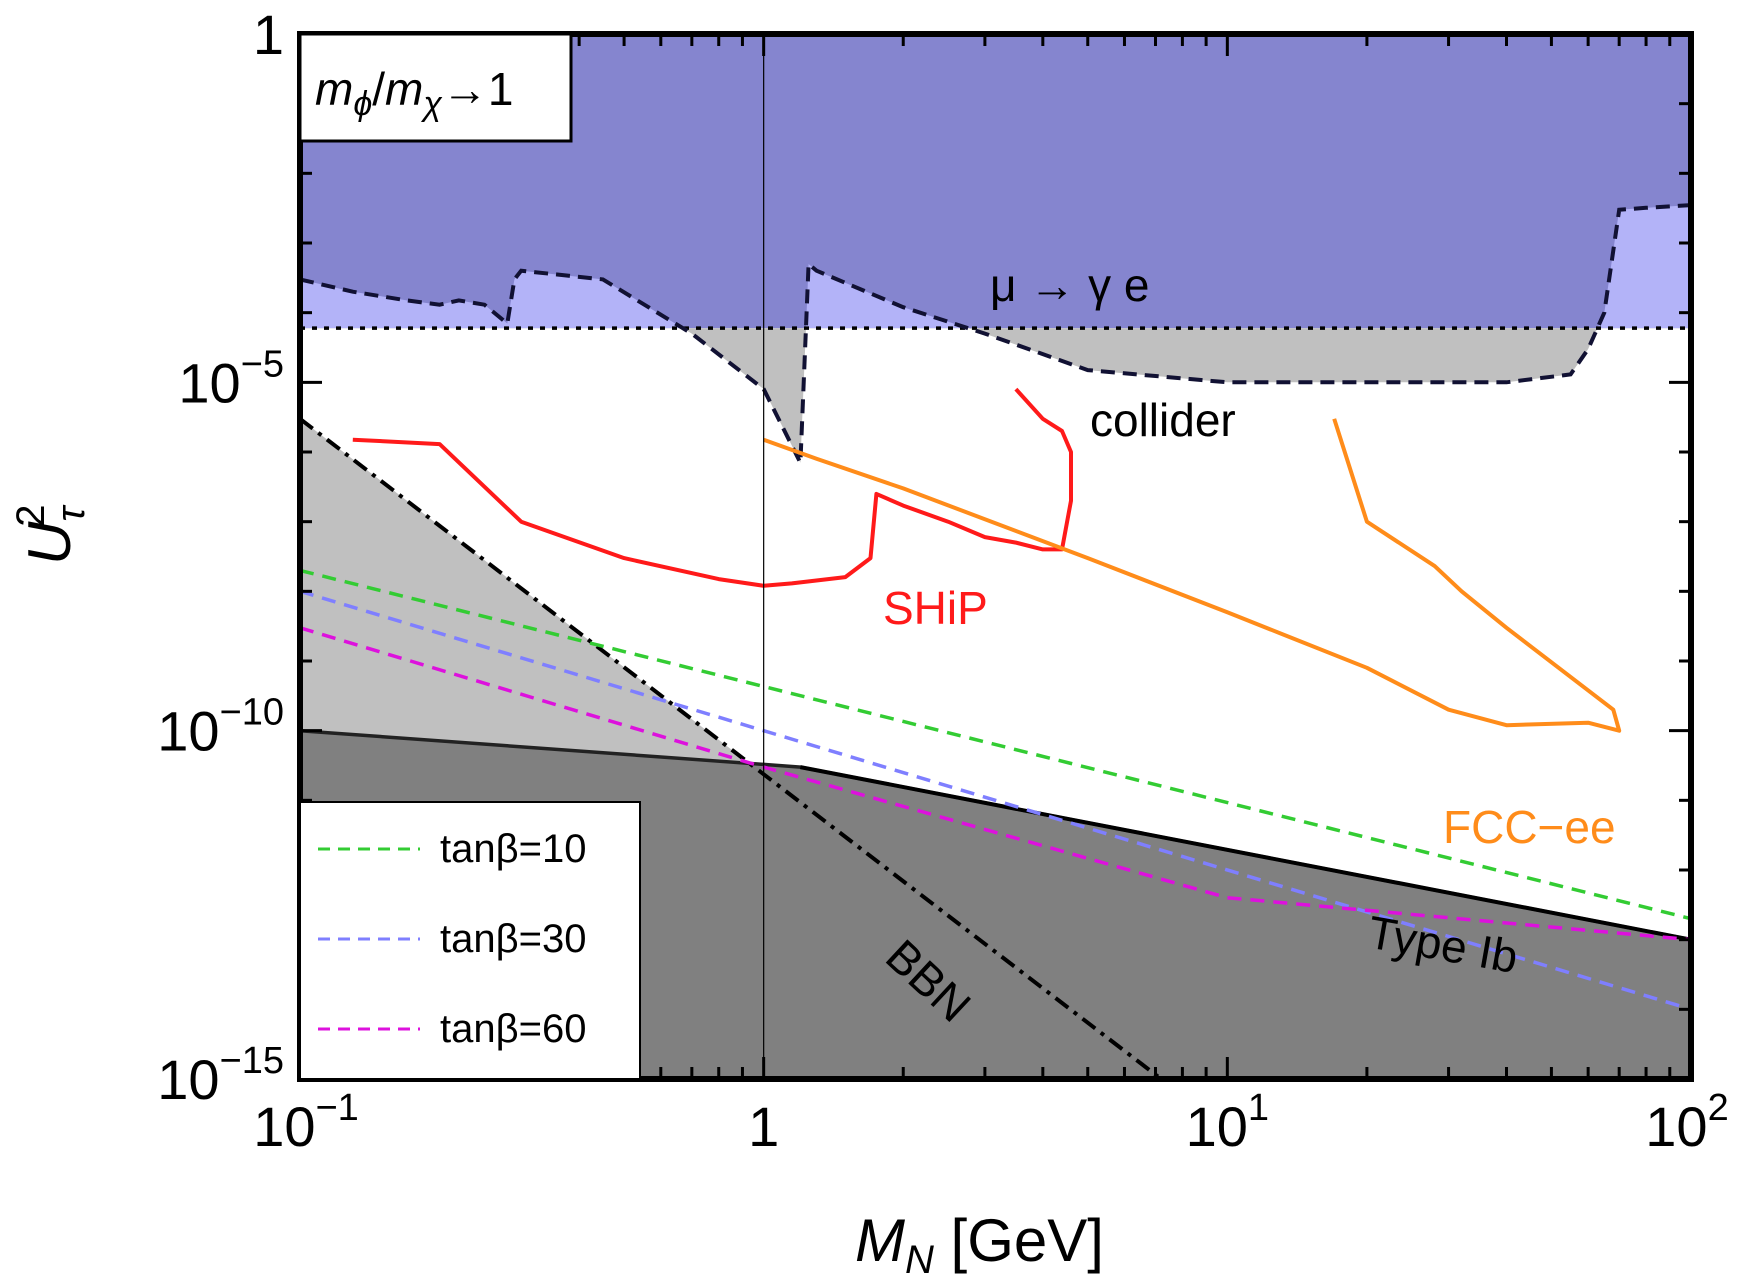 This screenshot has height=1285, width=1737. I want to click on x-tick-label-base: 1, so click(763, 1126).